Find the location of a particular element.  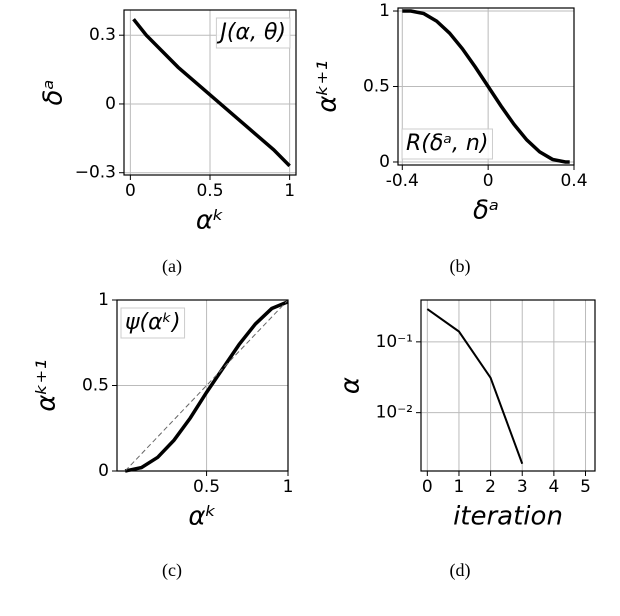

y-tick-label: 10⁻¹ is located at coordinates (394, 342).